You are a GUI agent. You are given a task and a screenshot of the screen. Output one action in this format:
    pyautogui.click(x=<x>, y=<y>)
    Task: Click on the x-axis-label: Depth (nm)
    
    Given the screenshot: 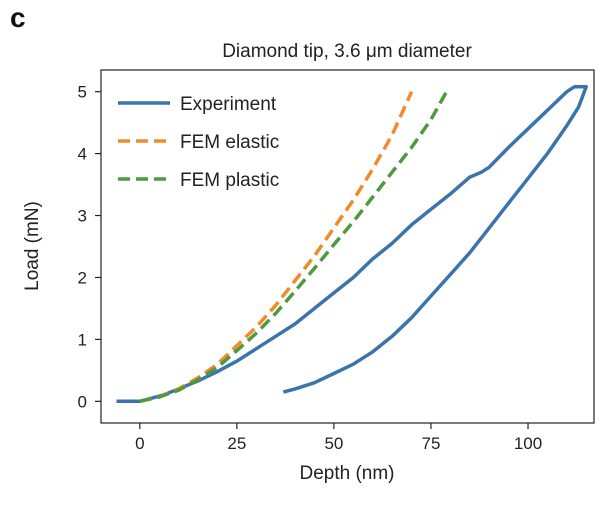 What is the action you would take?
    pyautogui.click(x=346, y=473)
    